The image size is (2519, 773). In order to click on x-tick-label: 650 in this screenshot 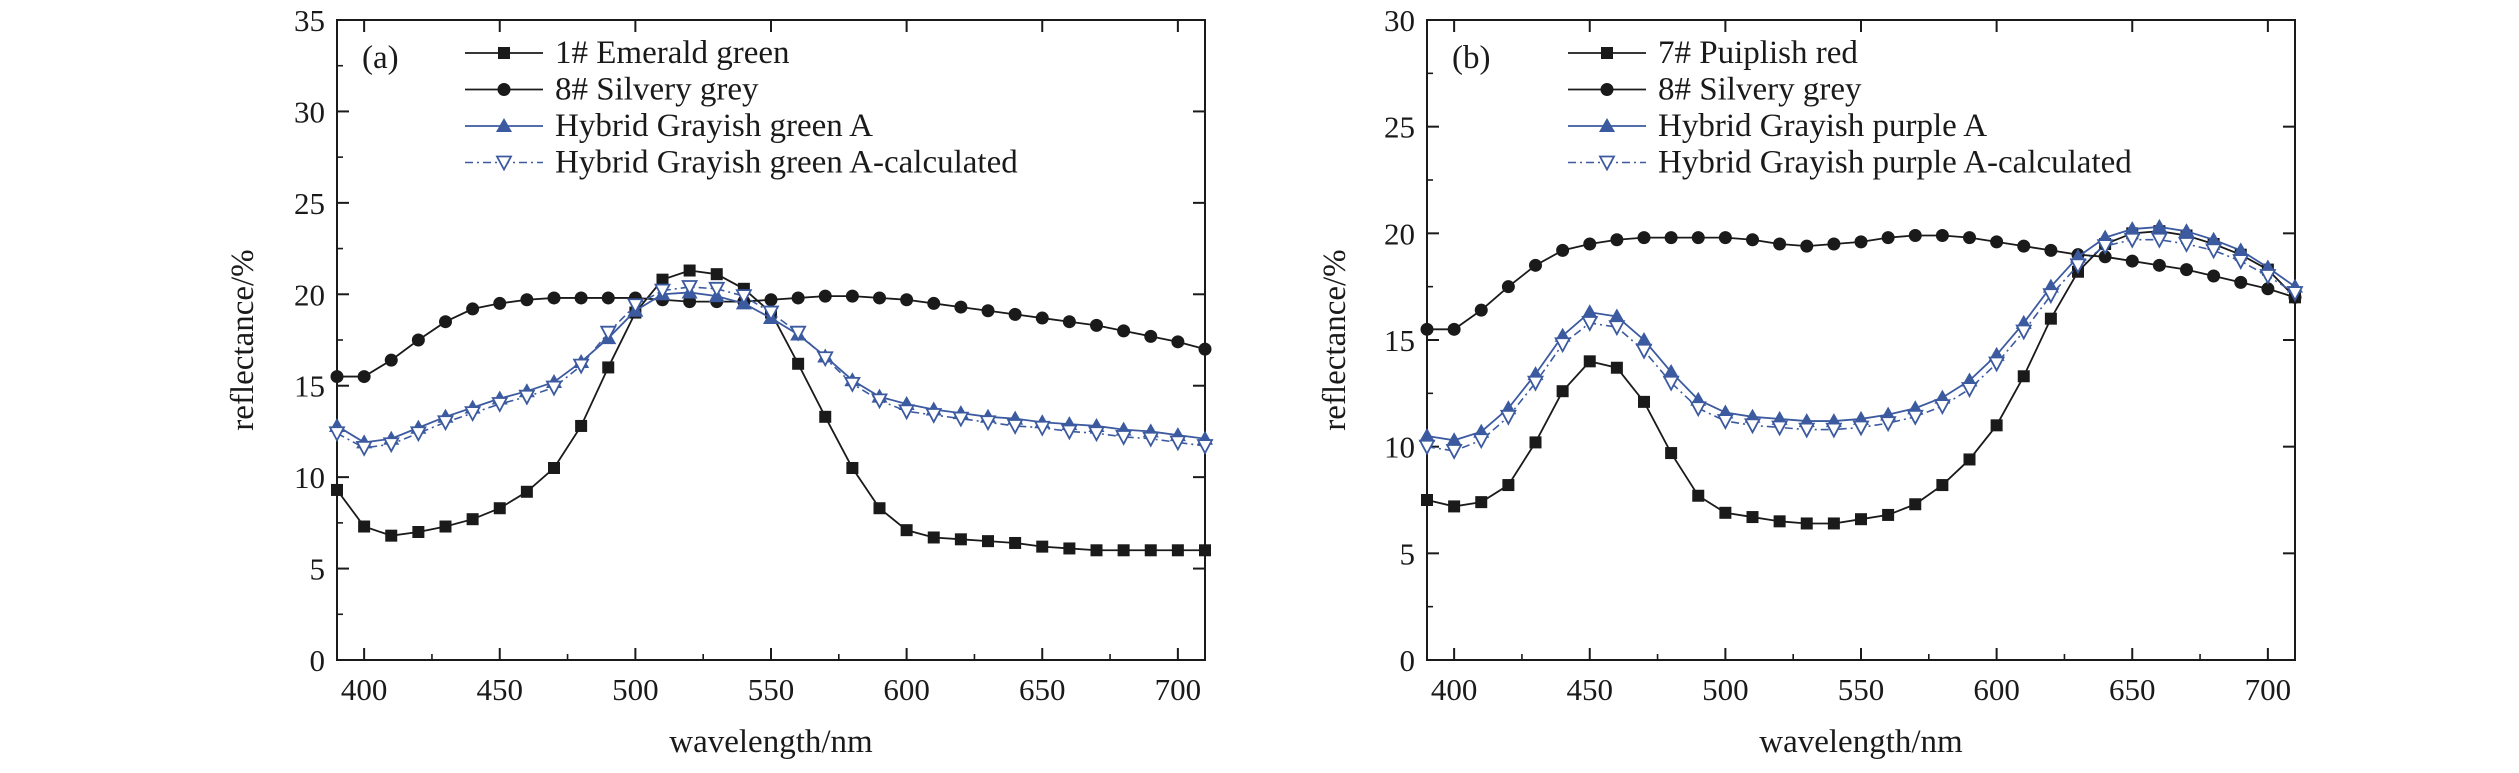, I will do `click(1042, 689)`.